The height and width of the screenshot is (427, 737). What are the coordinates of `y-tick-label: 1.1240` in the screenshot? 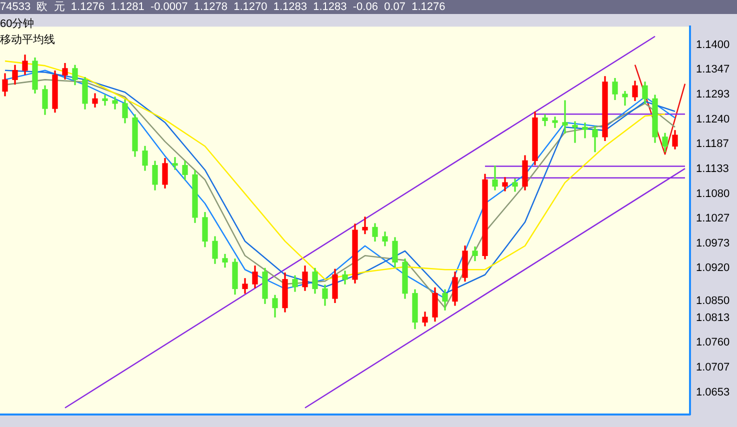 It's located at (713, 119).